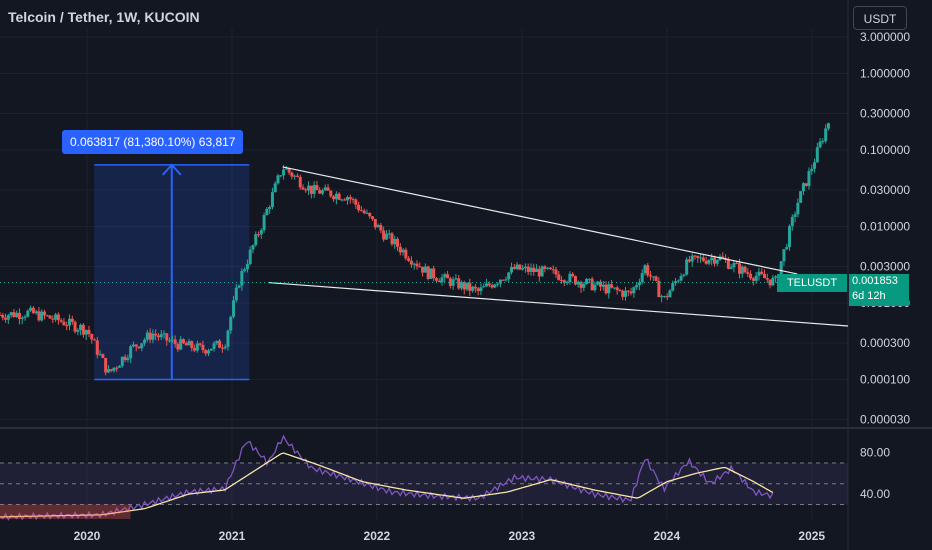 The image size is (932, 550). What do you see at coordinates (875, 453) in the screenshot?
I see `rsi-tick-label: 80.00` at bounding box center [875, 453].